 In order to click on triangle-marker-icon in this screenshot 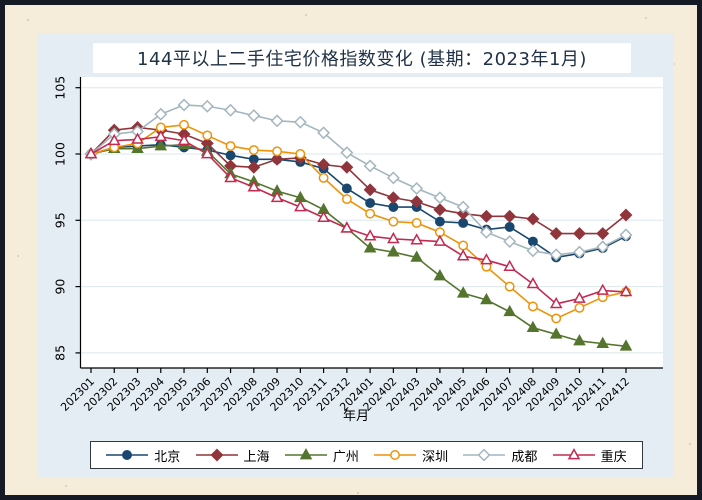, I will do `click(573, 454)`.